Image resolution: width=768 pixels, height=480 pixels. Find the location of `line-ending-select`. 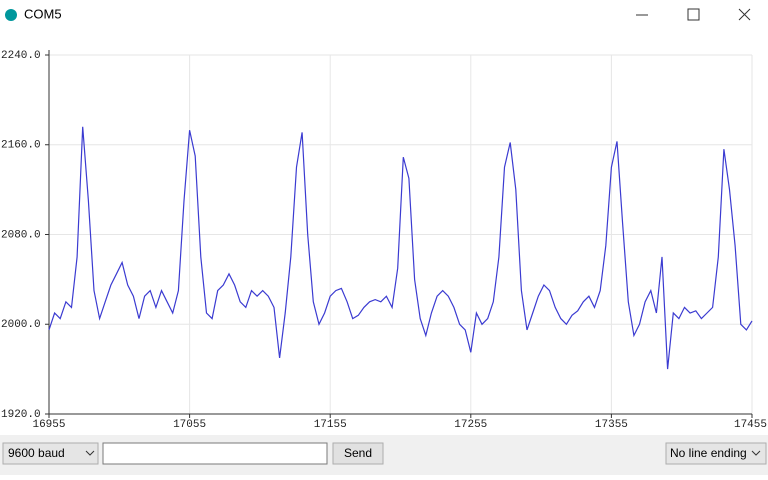

line-ending-select is located at coordinates (716, 453).